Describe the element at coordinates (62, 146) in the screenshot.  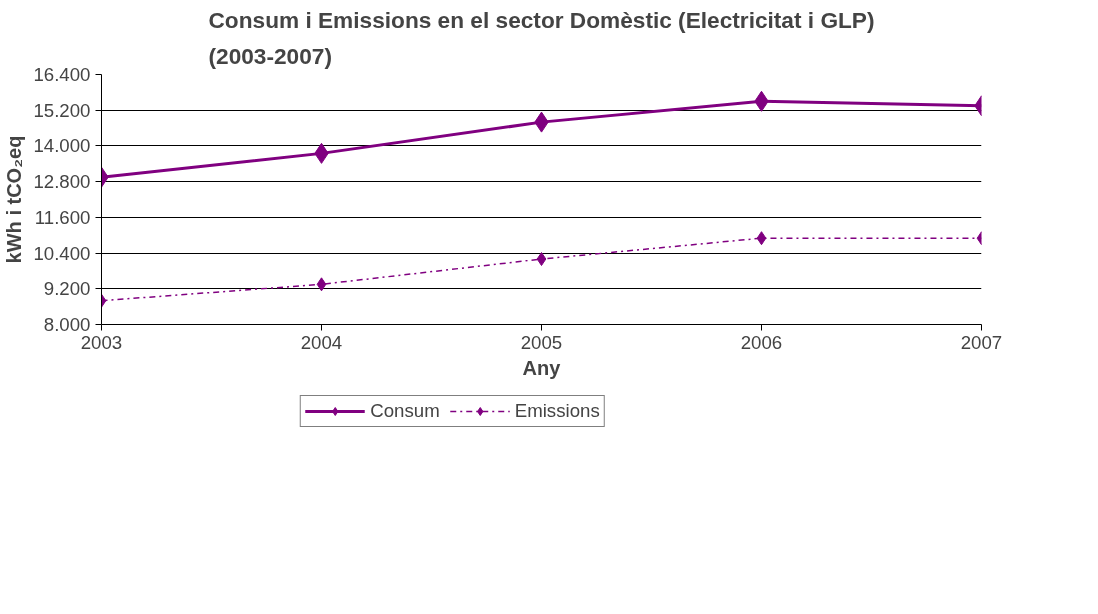
I see `y-tick-label: 14.000` at that location.